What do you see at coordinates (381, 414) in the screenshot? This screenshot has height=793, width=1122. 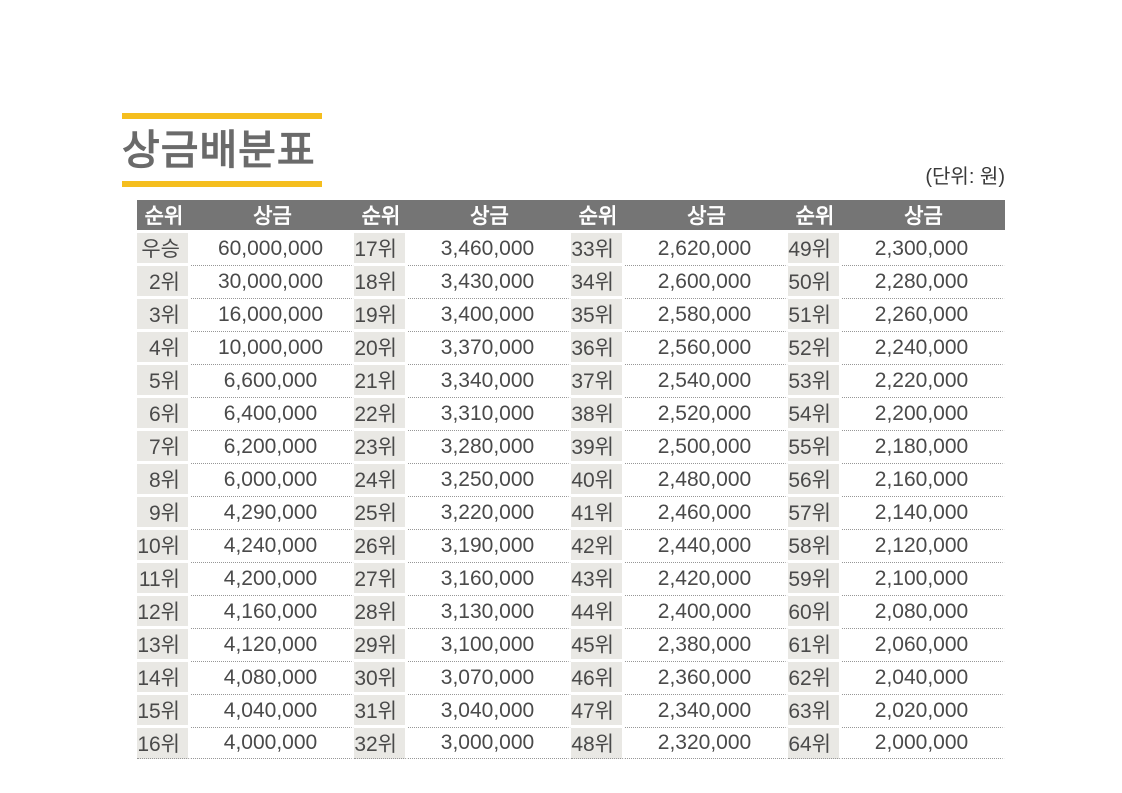 I see `rank-cell: 22위` at bounding box center [381, 414].